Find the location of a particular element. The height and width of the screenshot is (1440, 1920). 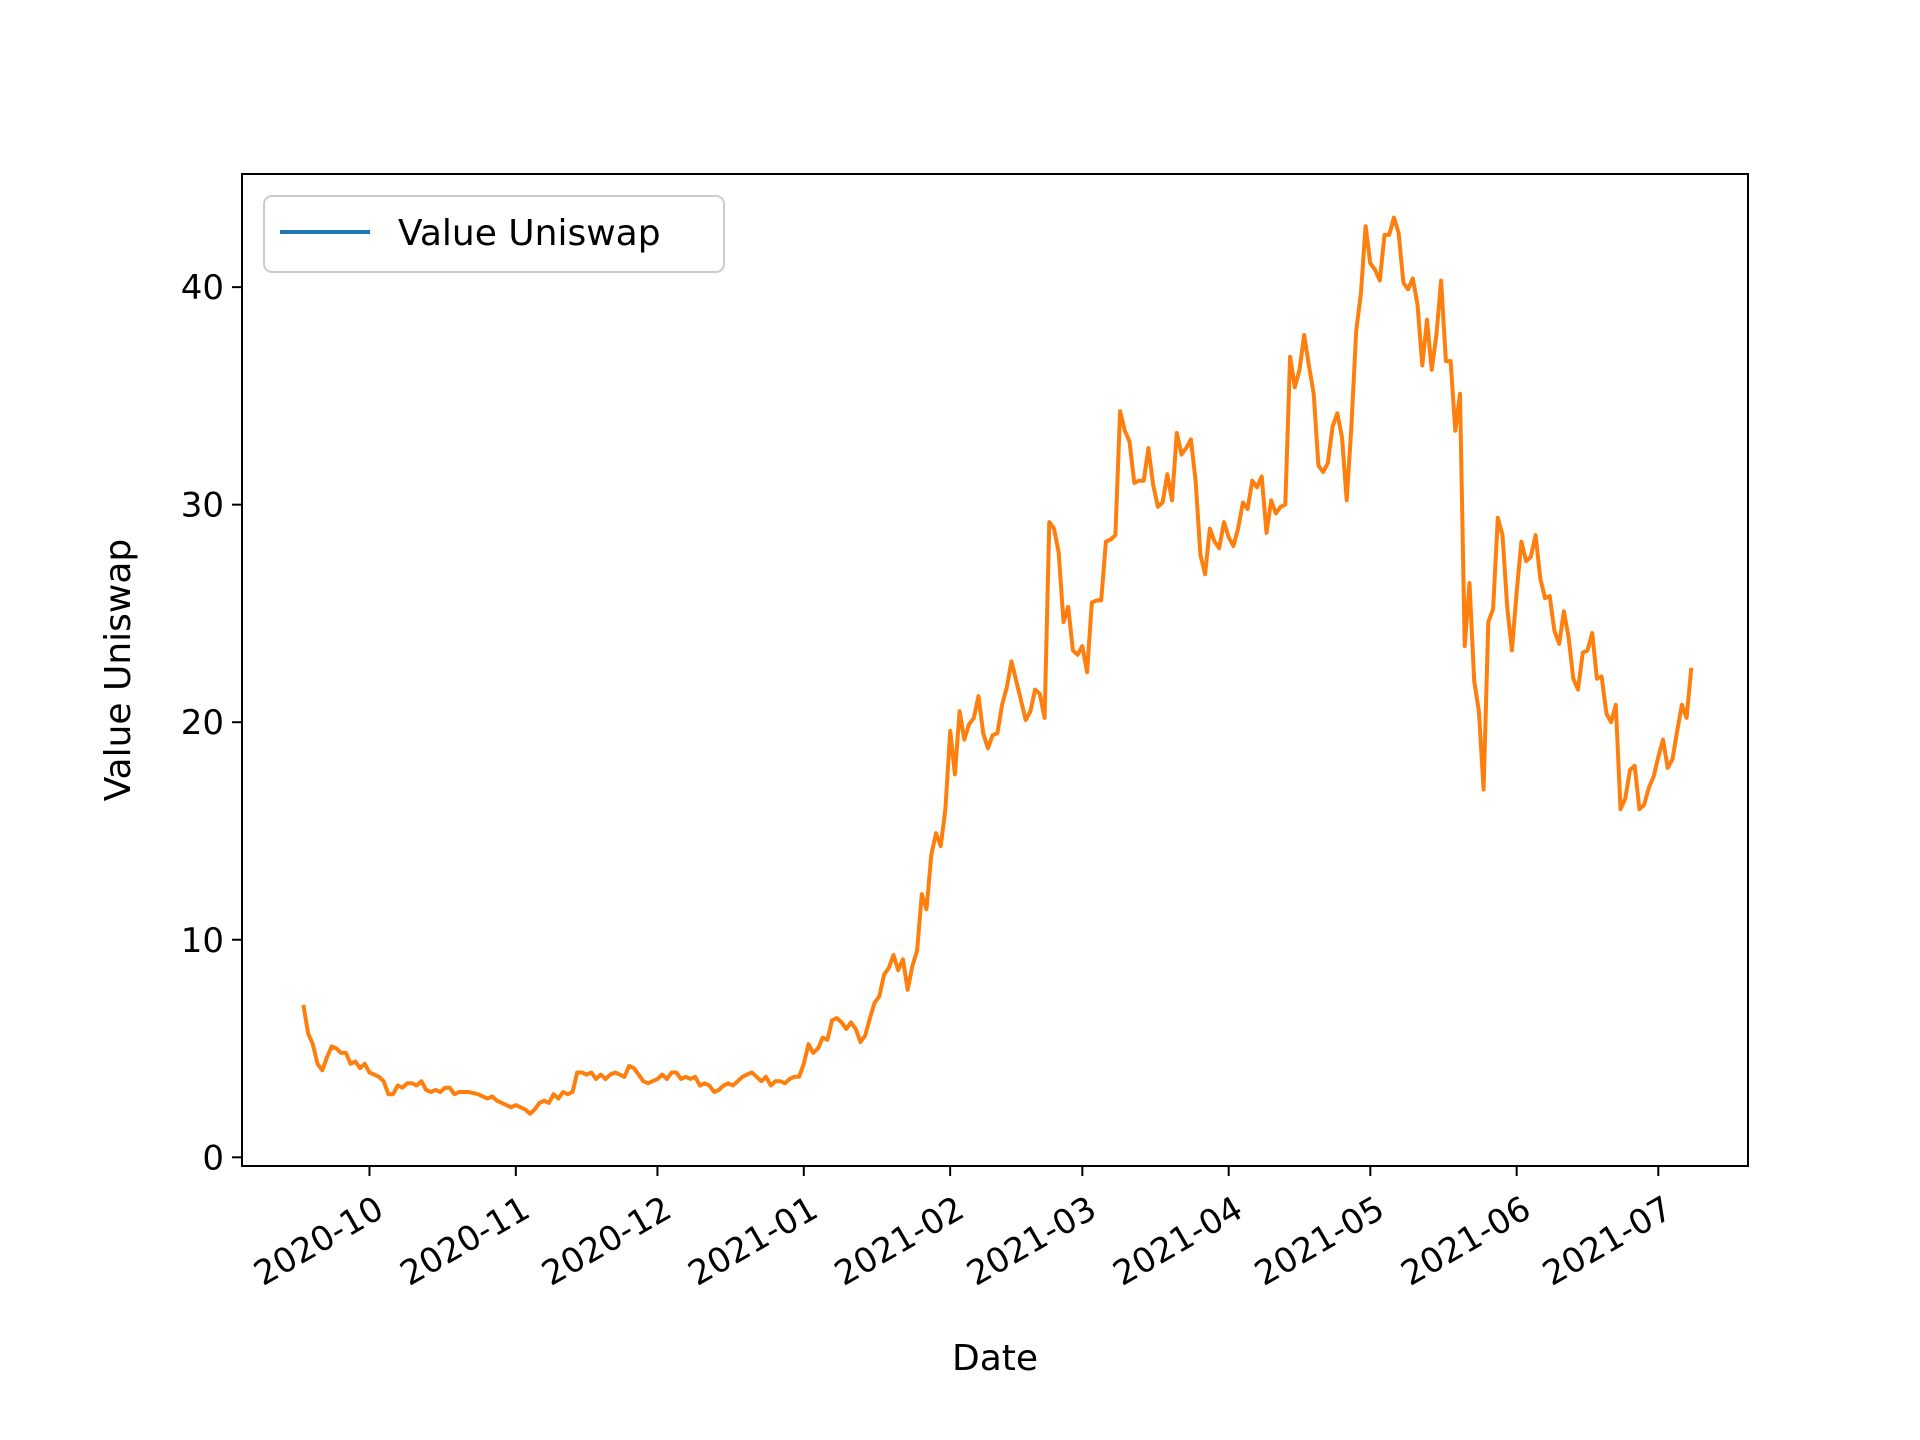

y-tick-label: 10 is located at coordinates (202, 941).